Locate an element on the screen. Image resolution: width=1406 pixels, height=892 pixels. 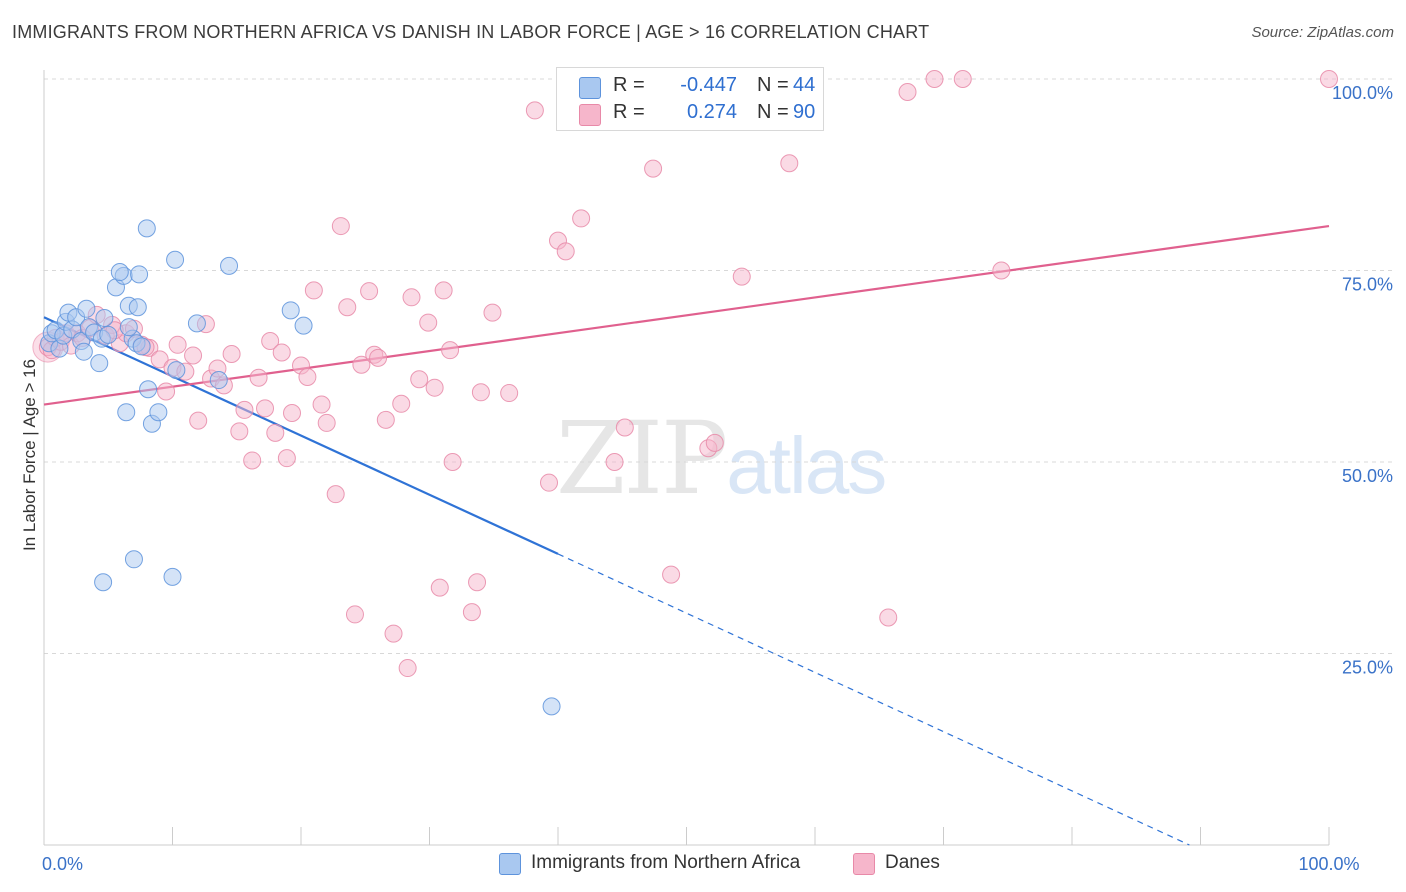
legend-n-value: 90 is located at coordinates (804, 112).